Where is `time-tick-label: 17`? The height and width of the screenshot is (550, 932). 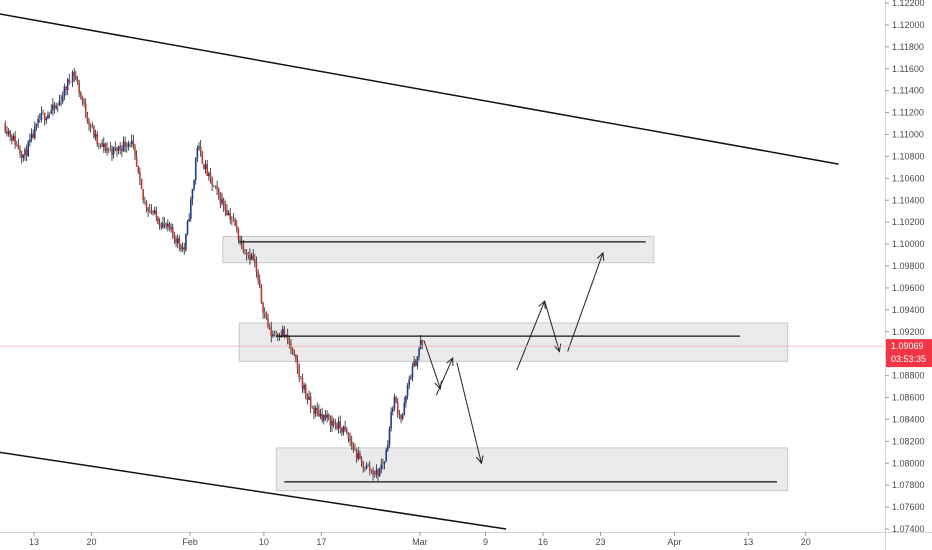
time-tick-label: 17 is located at coordinates (321, 542).